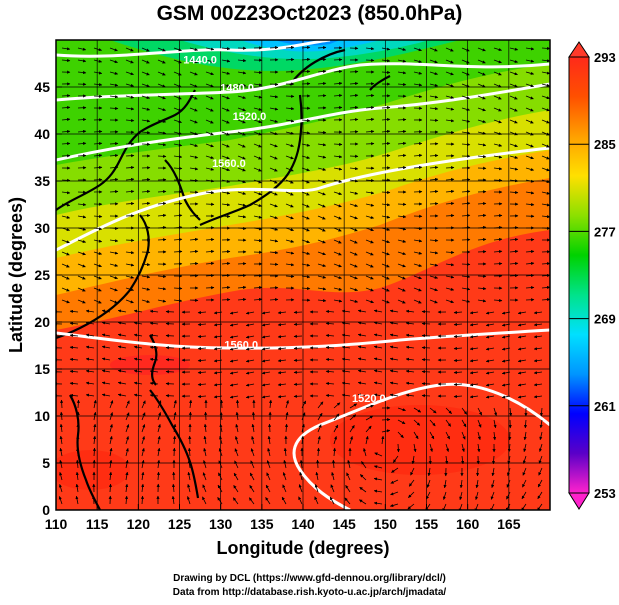 The width and height of the screenshot is (619, 605). Describe the element at coordinates (309, 13) in the screenshot. I see `map-title: GSM 00Z23Oct2023 (850.0hPa)` at that location.